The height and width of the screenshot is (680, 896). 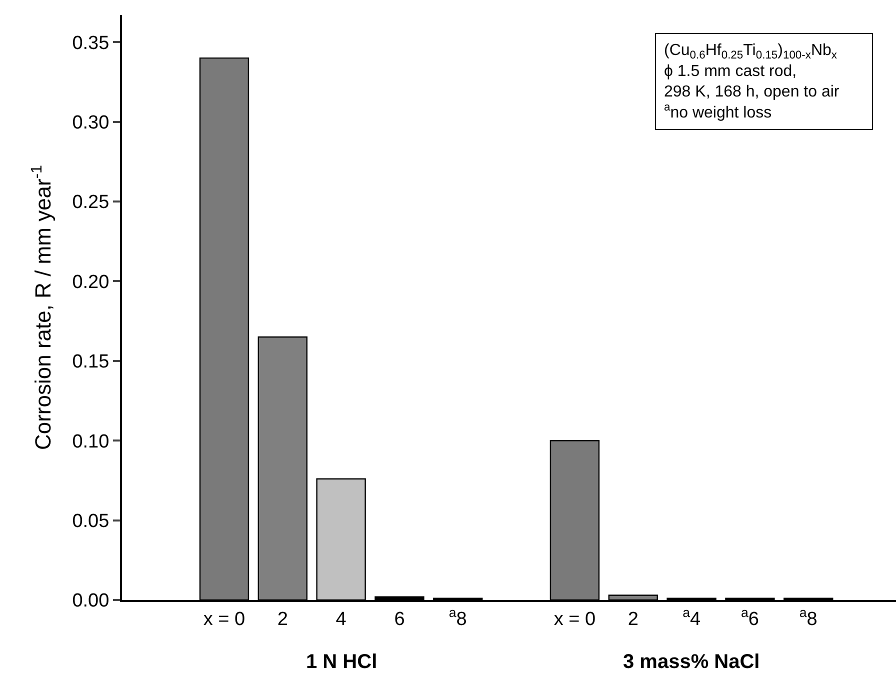 I want to click on y-tick-label: 0.05, so click(x=91, y=521).